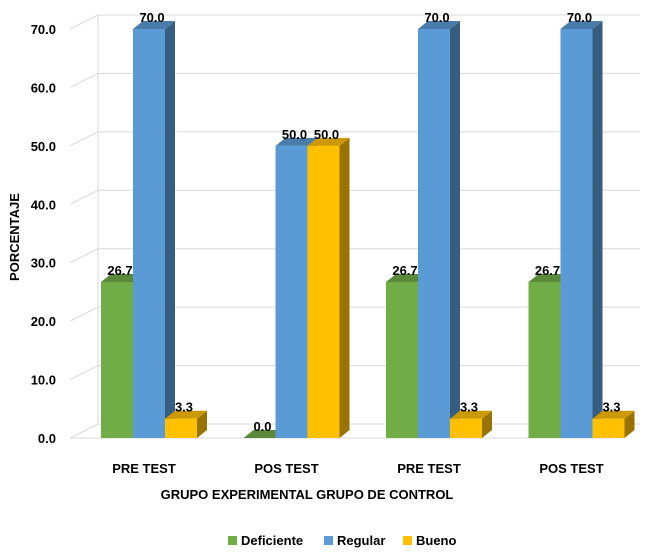  What do you see at coordinates (307, 494) in the screenshot?
I see `x-axis-title: GRUPO EXPERIMENTAL GRUPO DE CONTROL` at bounding box center [307, 494].